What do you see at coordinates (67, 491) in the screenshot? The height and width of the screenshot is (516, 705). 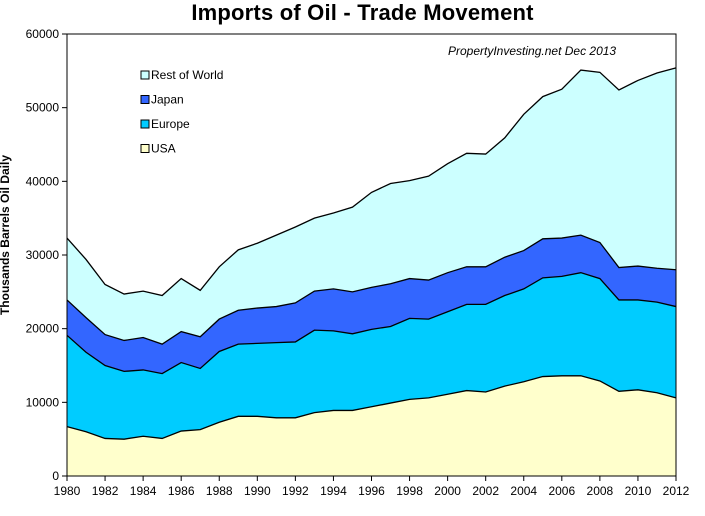 I see `x-tick-label: 1980` at bounding box center [67, 491].